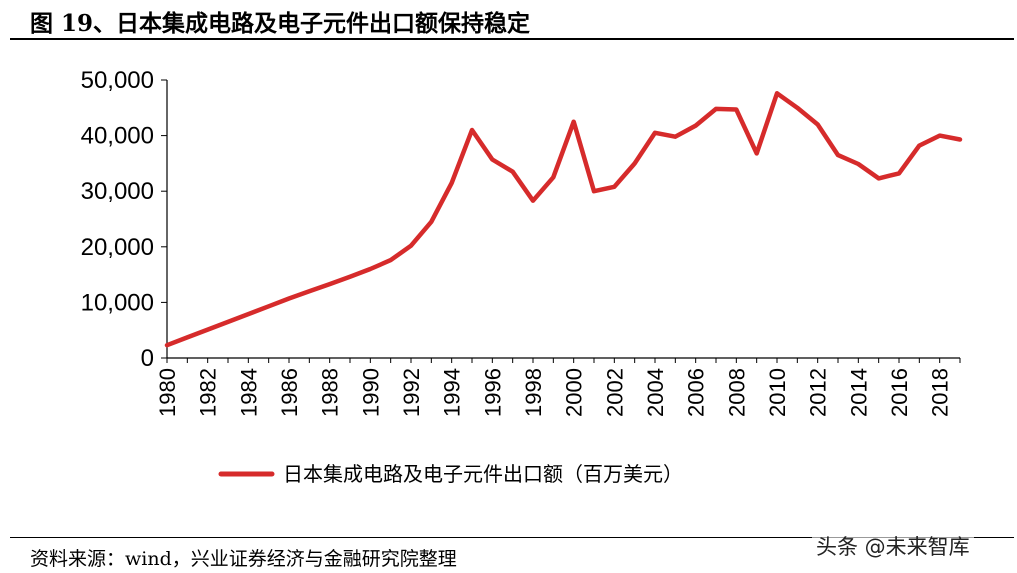 This screenshot has height=573, width=1017. Describe the element at coordinates (117, 80) in the screenshot. I see `y-tick-label: 50,000` at that location.